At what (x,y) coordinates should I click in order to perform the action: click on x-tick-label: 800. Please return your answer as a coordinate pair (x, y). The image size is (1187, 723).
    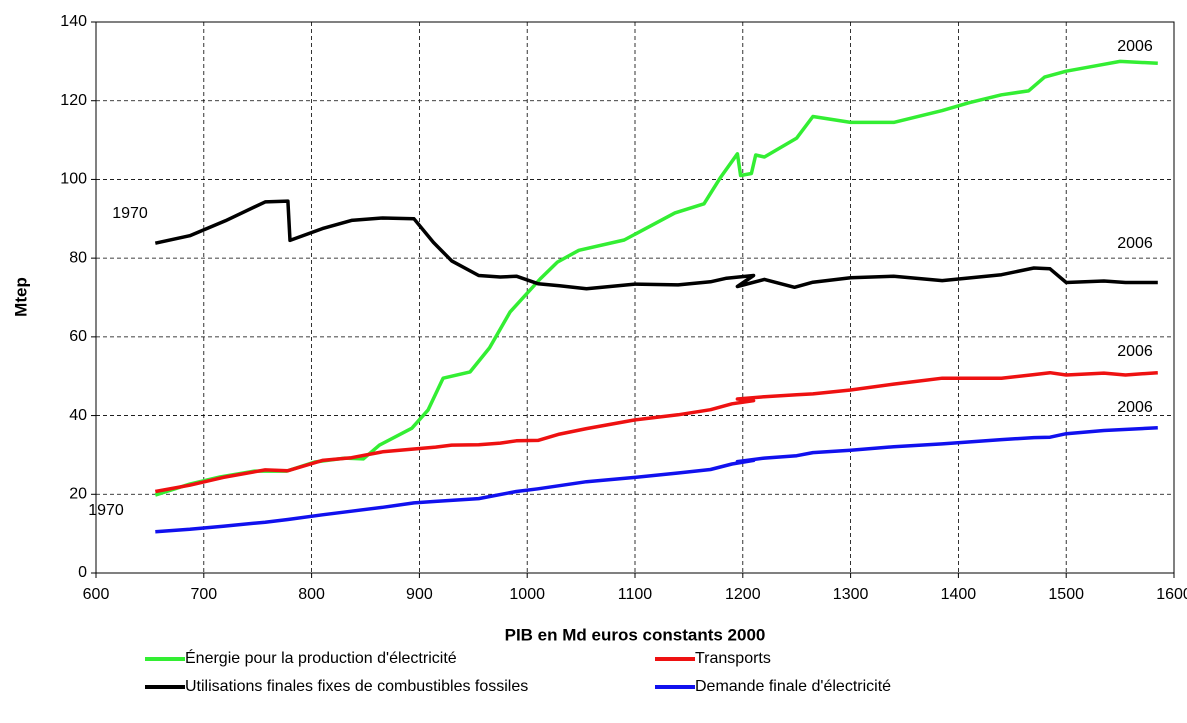
    Looking at the image, I should click on (311, 594).